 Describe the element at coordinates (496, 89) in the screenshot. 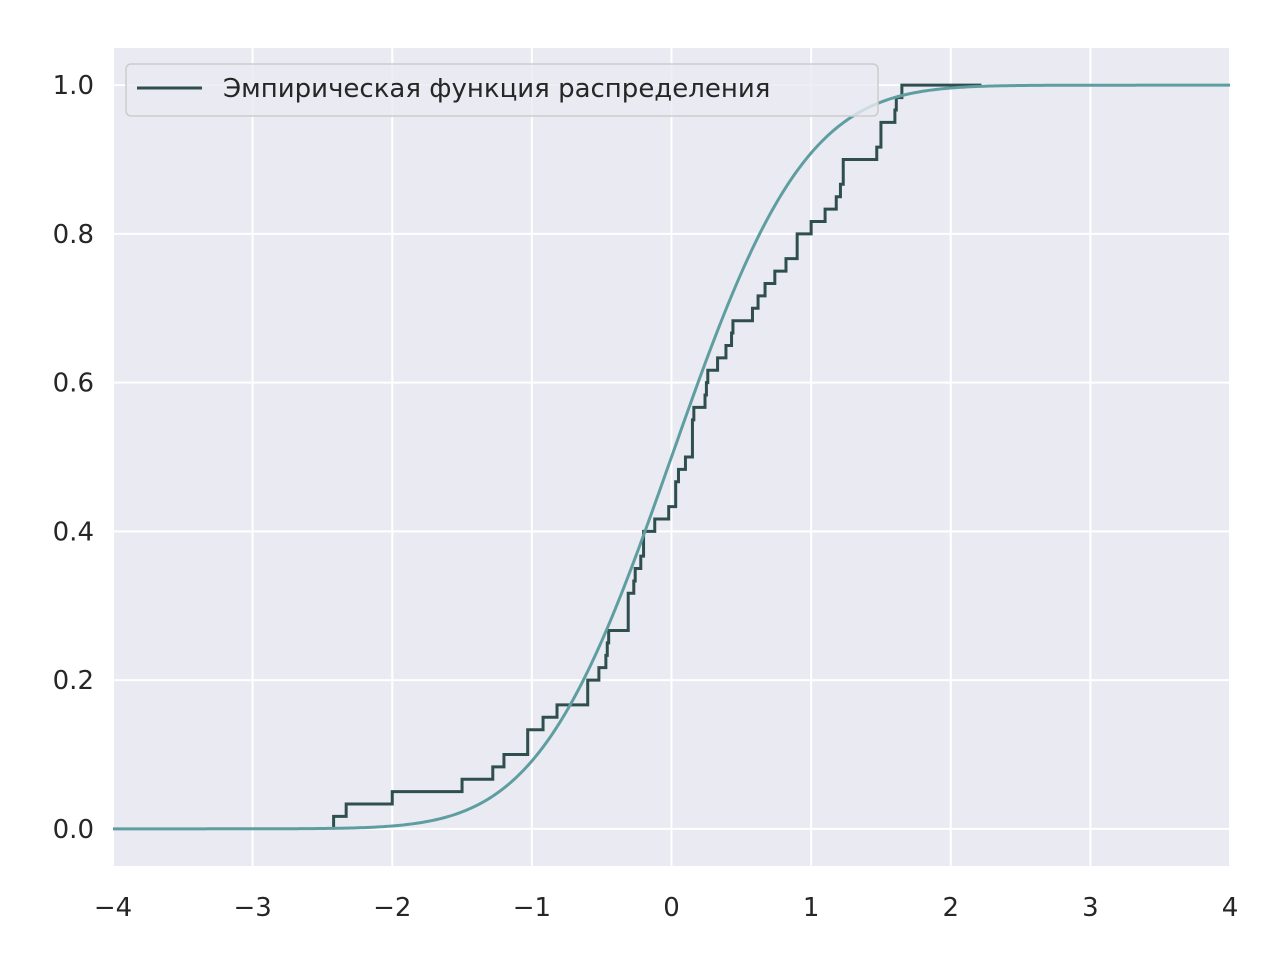

I see `legend-label: Эмпирическая функция распределения` at that location.